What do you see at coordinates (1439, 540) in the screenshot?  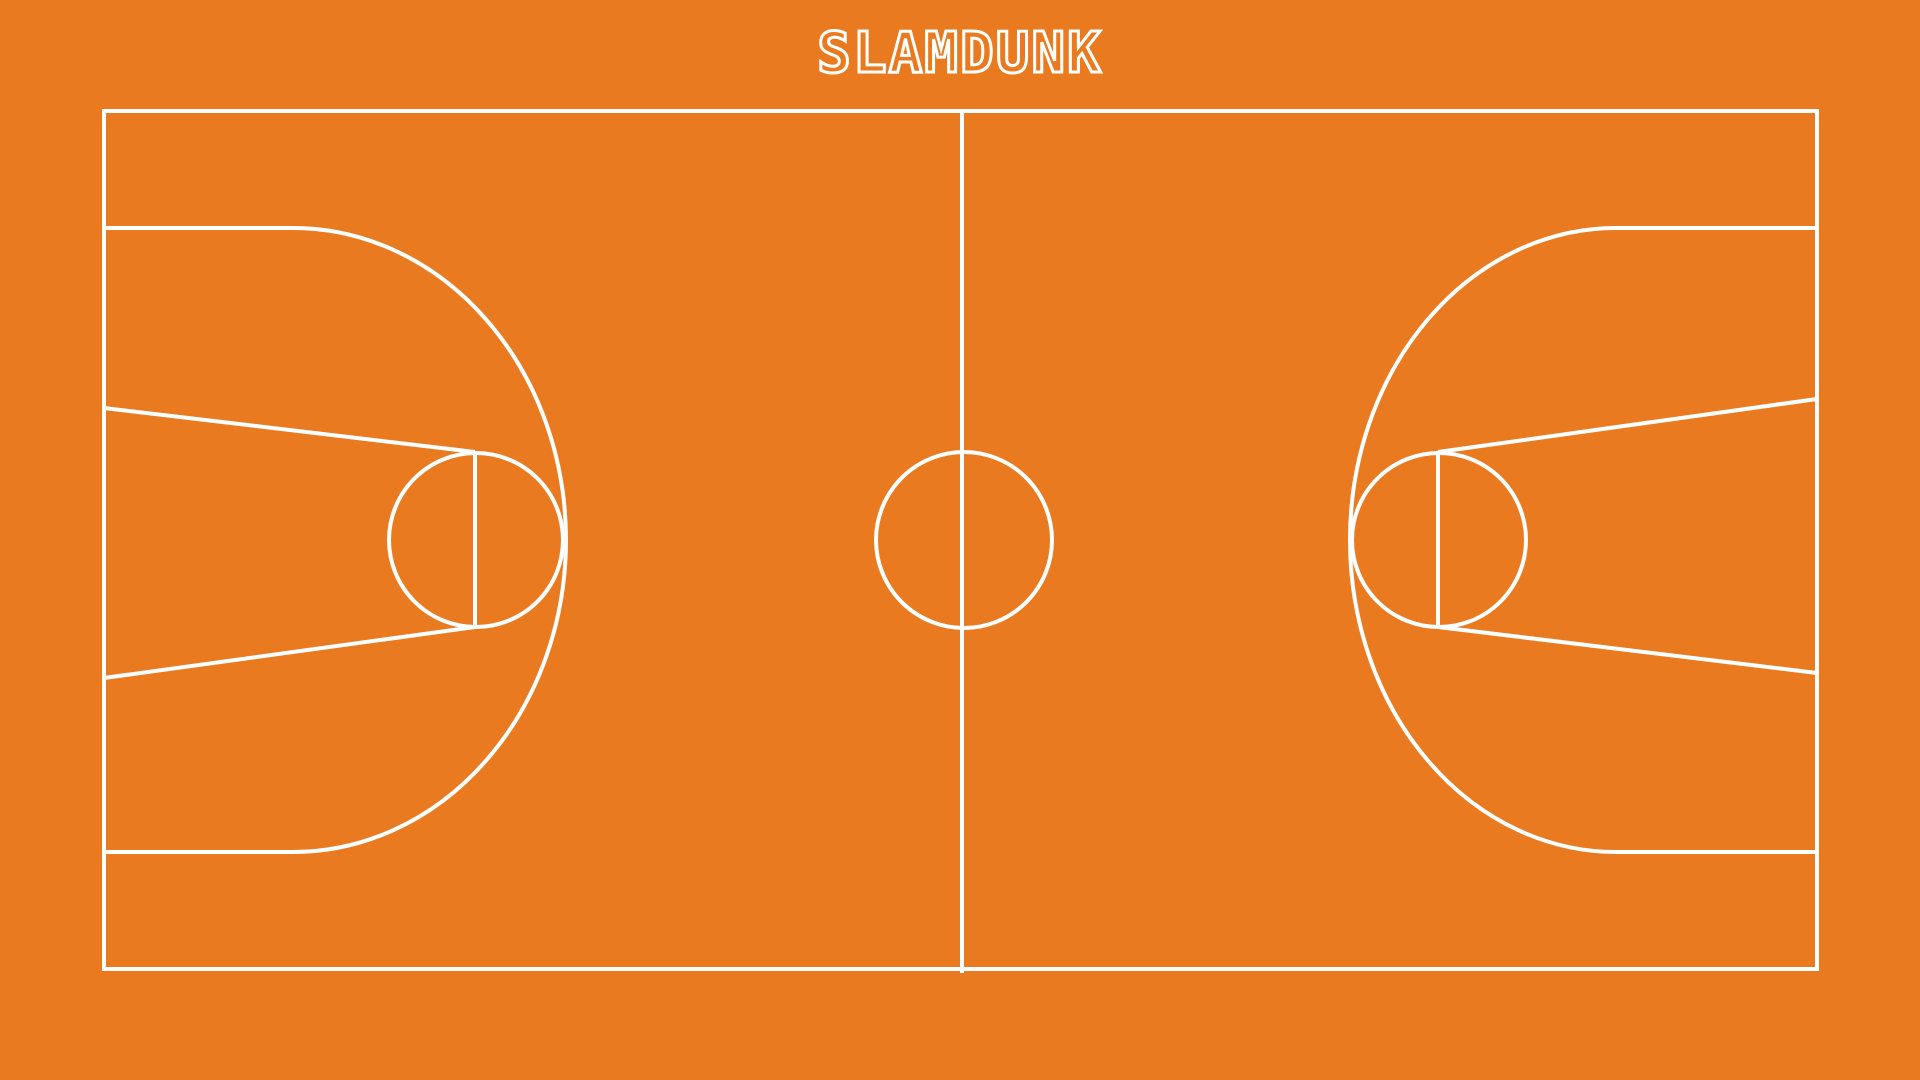 I see `right-free-throw-circle` at bounding box center [1439, 540].